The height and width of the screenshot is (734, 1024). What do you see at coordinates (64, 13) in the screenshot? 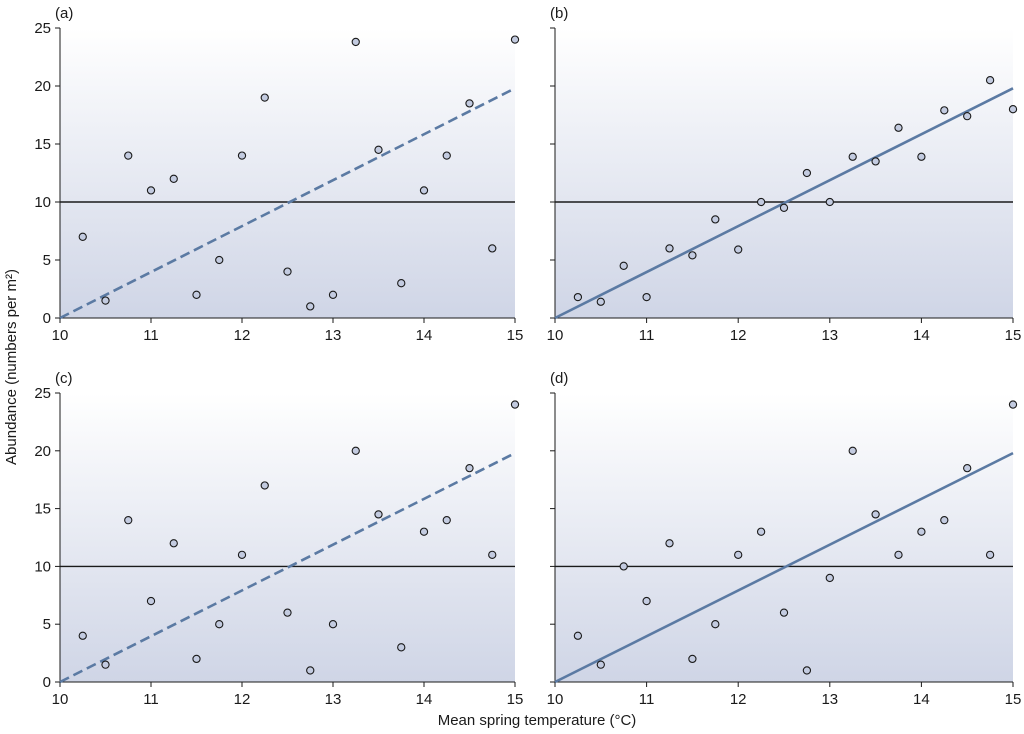
I see `panel-a-label: (a)` at bounding box center [64, 13].